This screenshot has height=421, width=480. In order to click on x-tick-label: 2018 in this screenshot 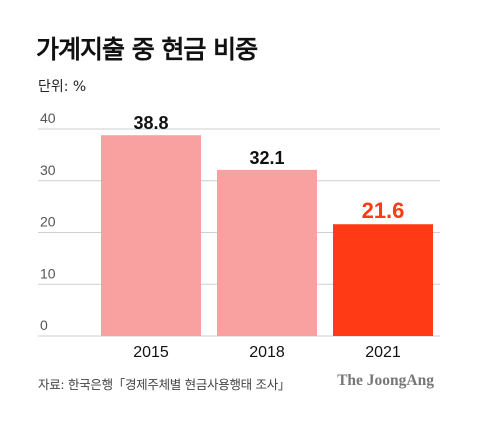, I will do `click(267, 352)`.